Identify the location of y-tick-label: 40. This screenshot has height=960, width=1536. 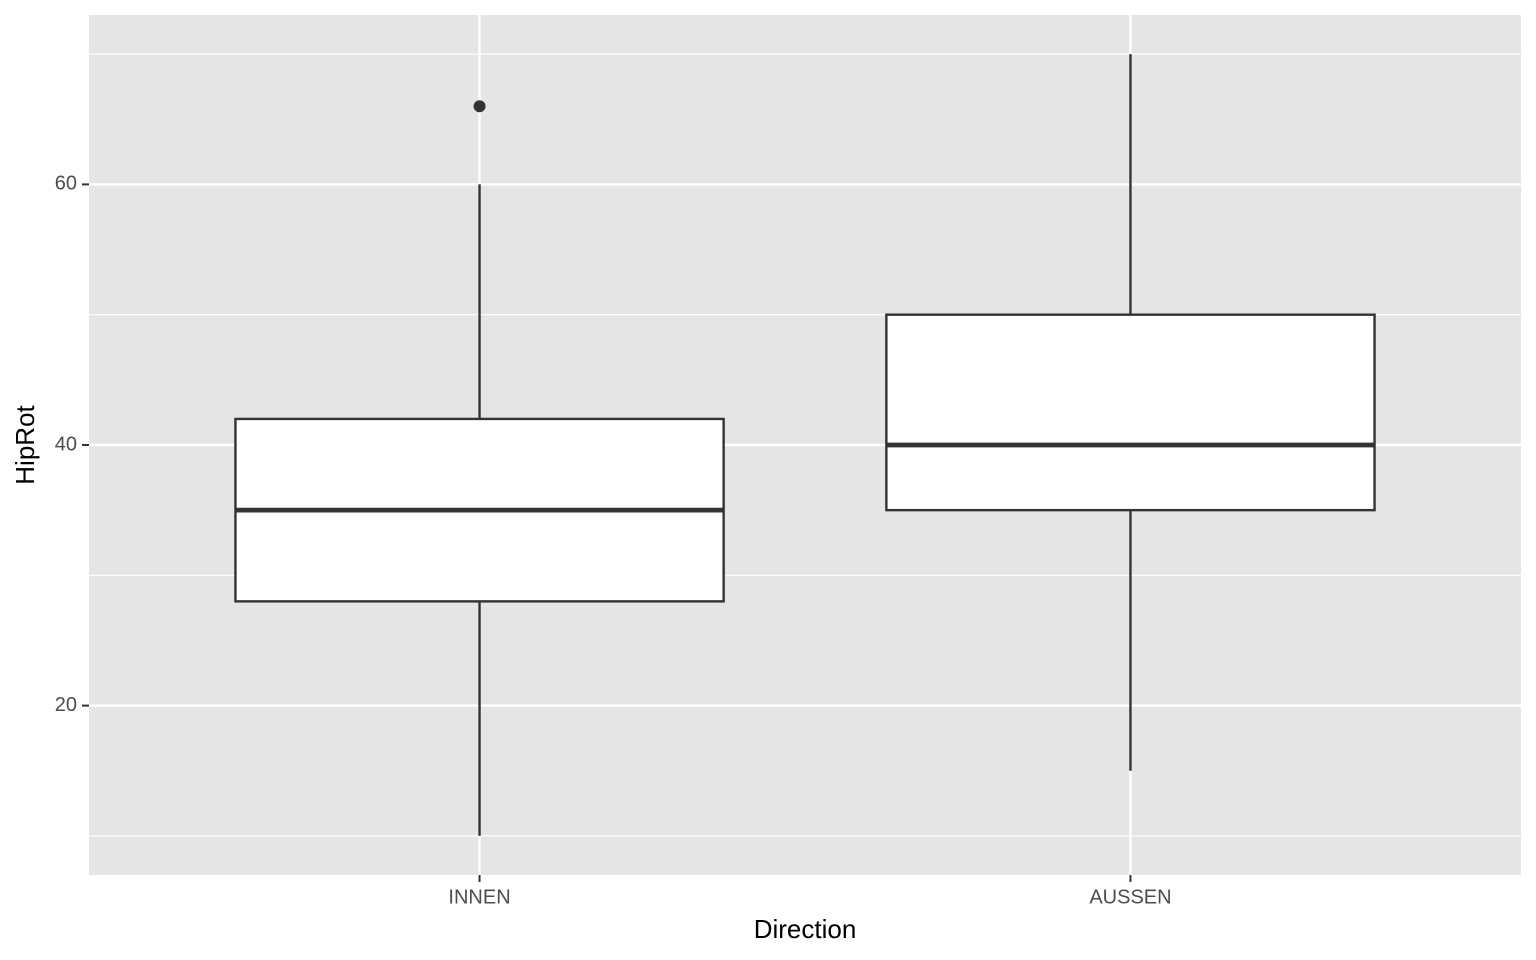
(66, 444).